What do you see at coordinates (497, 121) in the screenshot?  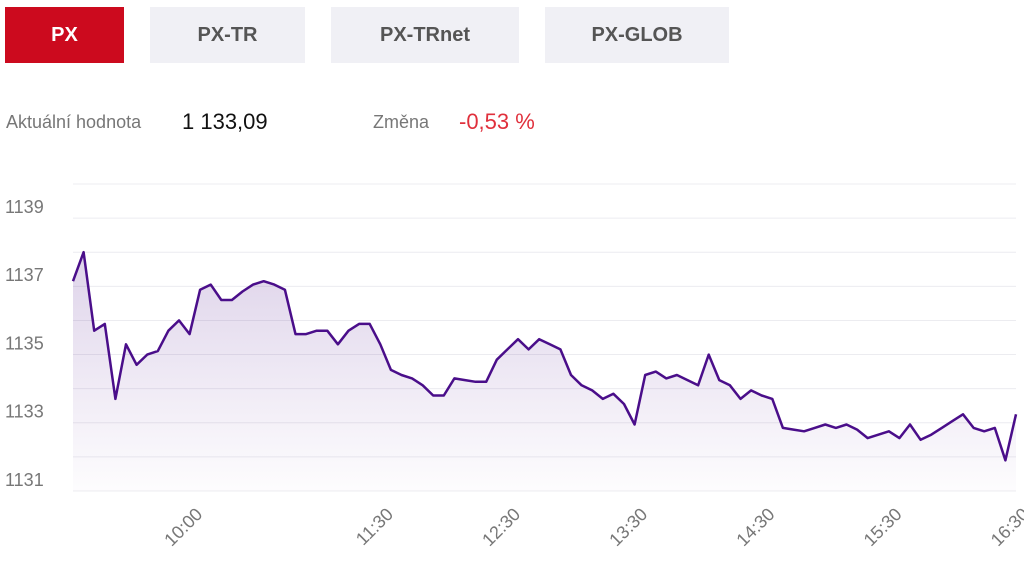 I see `stat-change: -0,53 %` at bounding box center [497, 121].